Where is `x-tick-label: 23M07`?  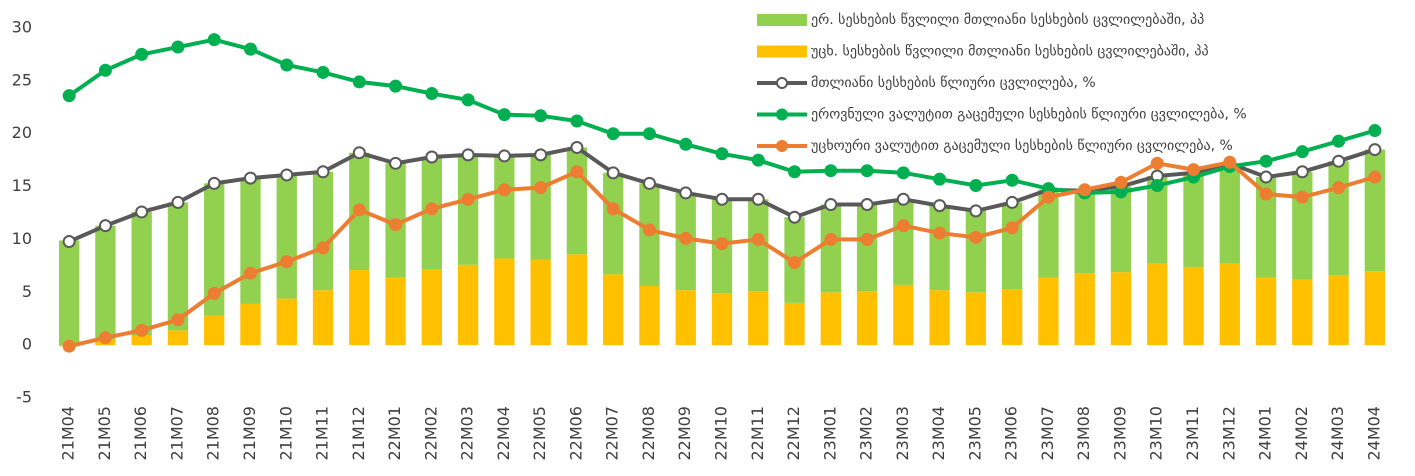 x-tick-label: 23M07 is located at coordinates (1047, 433).